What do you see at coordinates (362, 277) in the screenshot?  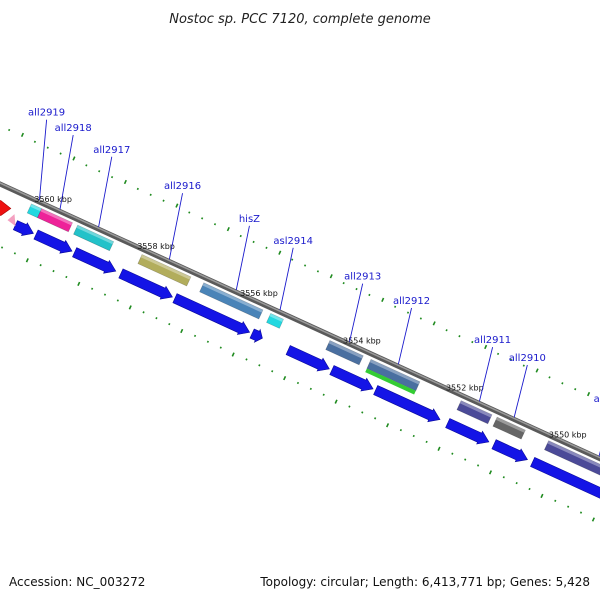 I see `gene-label-all2913: all2913` at bounding box center [362, 277].